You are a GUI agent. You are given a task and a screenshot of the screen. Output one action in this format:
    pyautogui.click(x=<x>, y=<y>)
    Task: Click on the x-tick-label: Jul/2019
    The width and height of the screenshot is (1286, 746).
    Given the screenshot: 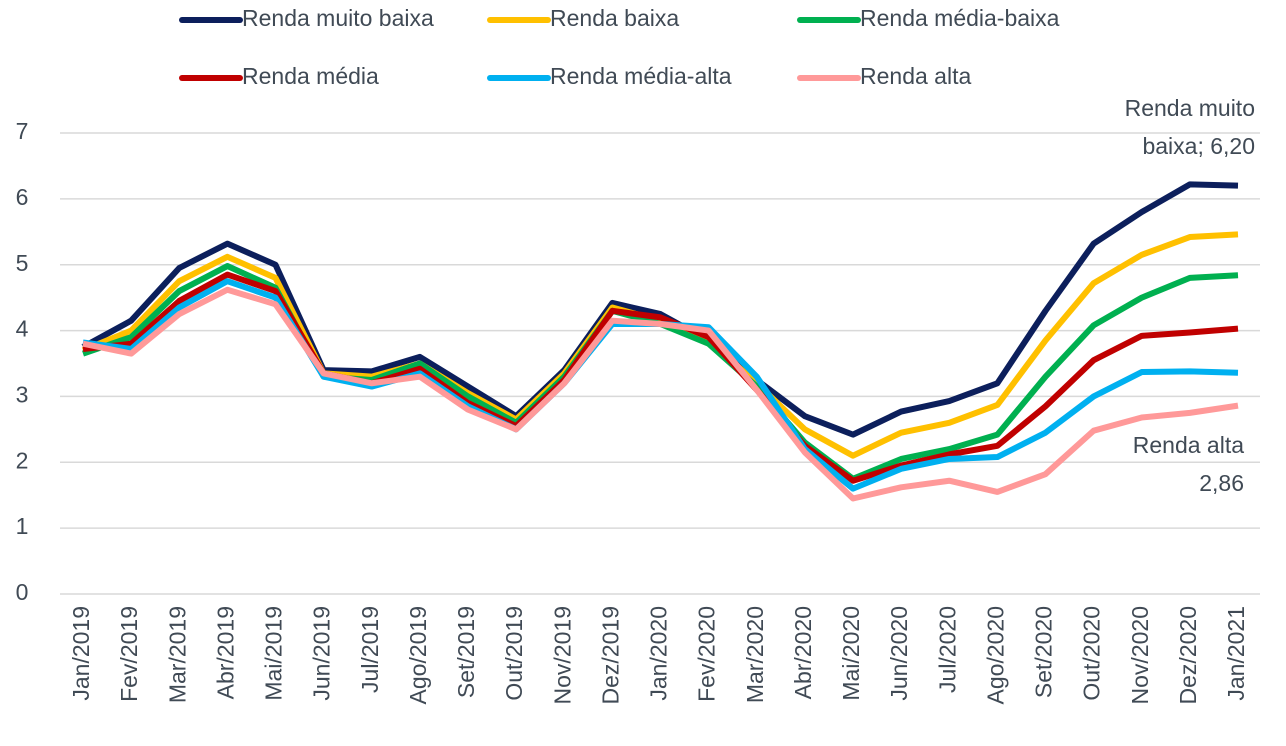 What is the action you would take?
    pyautogui.click(x=370, y=649)
    